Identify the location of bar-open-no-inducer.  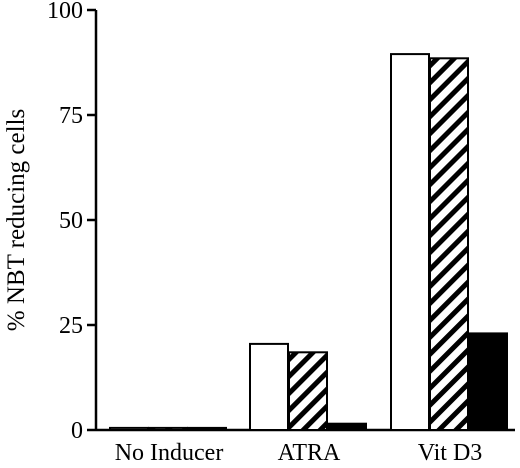
(129, 428).